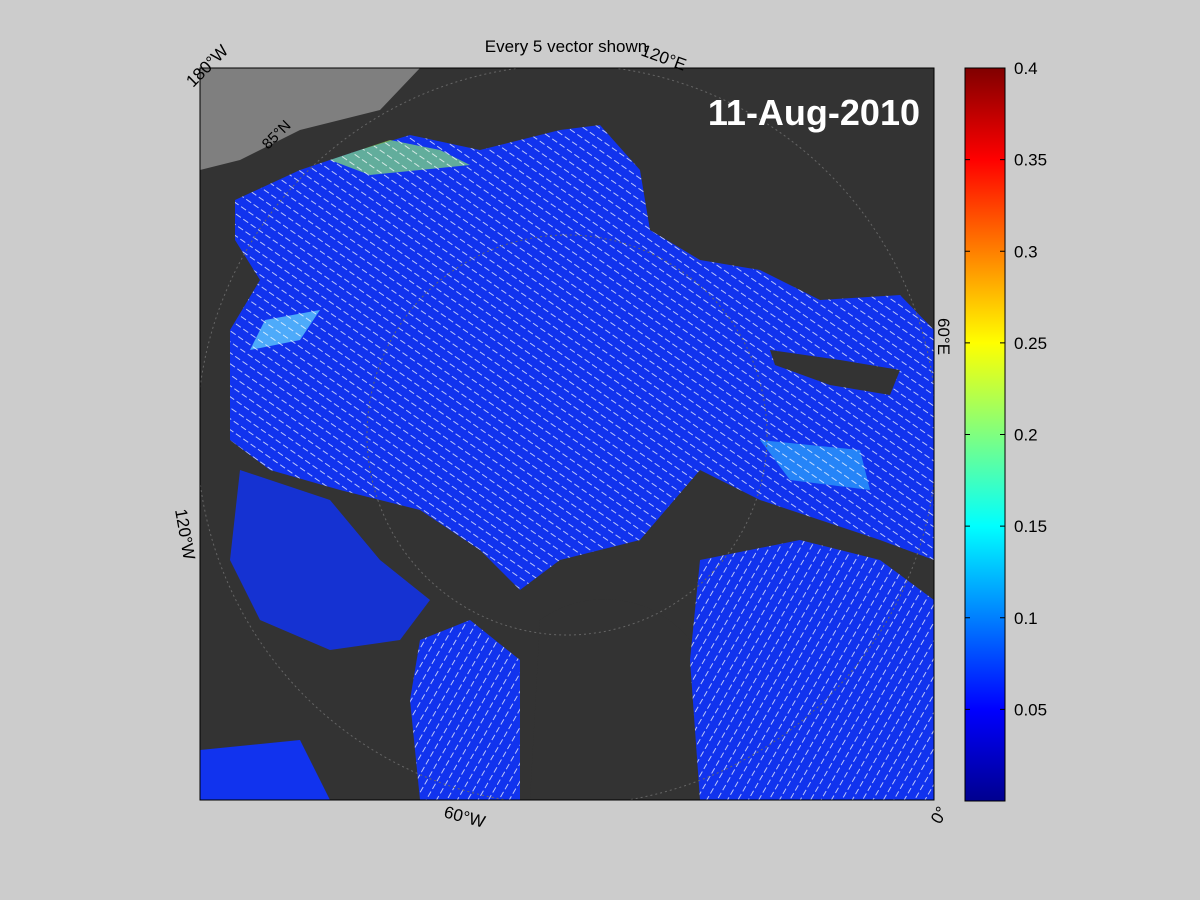 This screenshot has width=1200, height=900. Describe the element at coordinates (1026, 251) in the screenshot. I see `colorbar-tick-label: 0.3` at that location.